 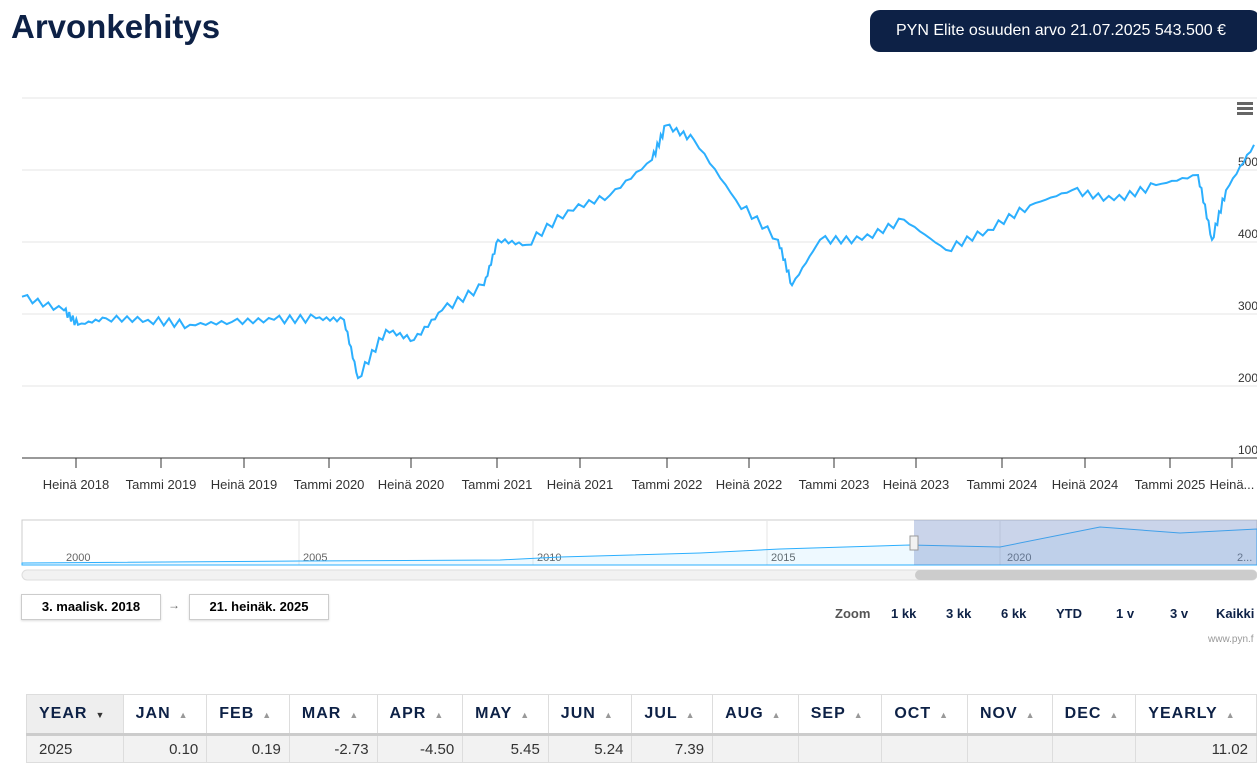 What do you see at coordinates (578, 713) in the screenshot?
I see `column-header-label: JUN` at bounding box center [578, 713].